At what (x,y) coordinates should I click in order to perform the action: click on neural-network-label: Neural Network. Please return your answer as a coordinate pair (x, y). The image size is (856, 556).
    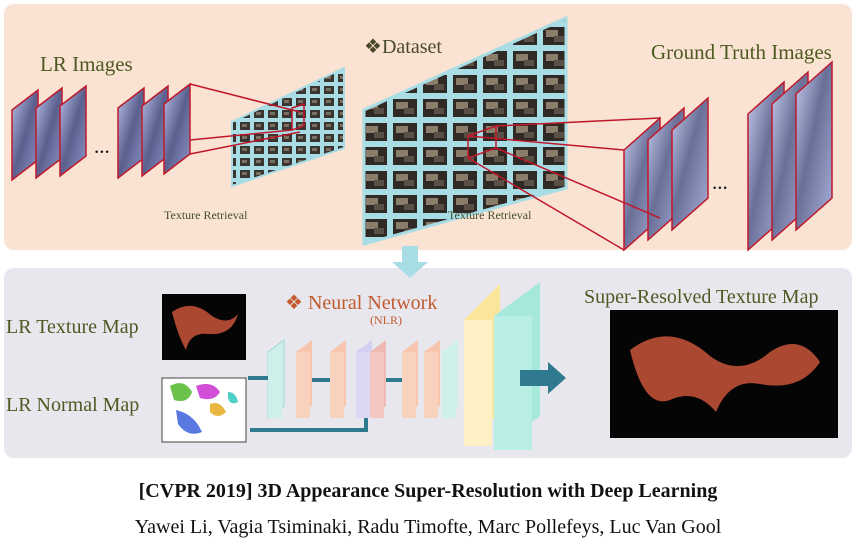
    Looking at the image, I should click on (372, 303).